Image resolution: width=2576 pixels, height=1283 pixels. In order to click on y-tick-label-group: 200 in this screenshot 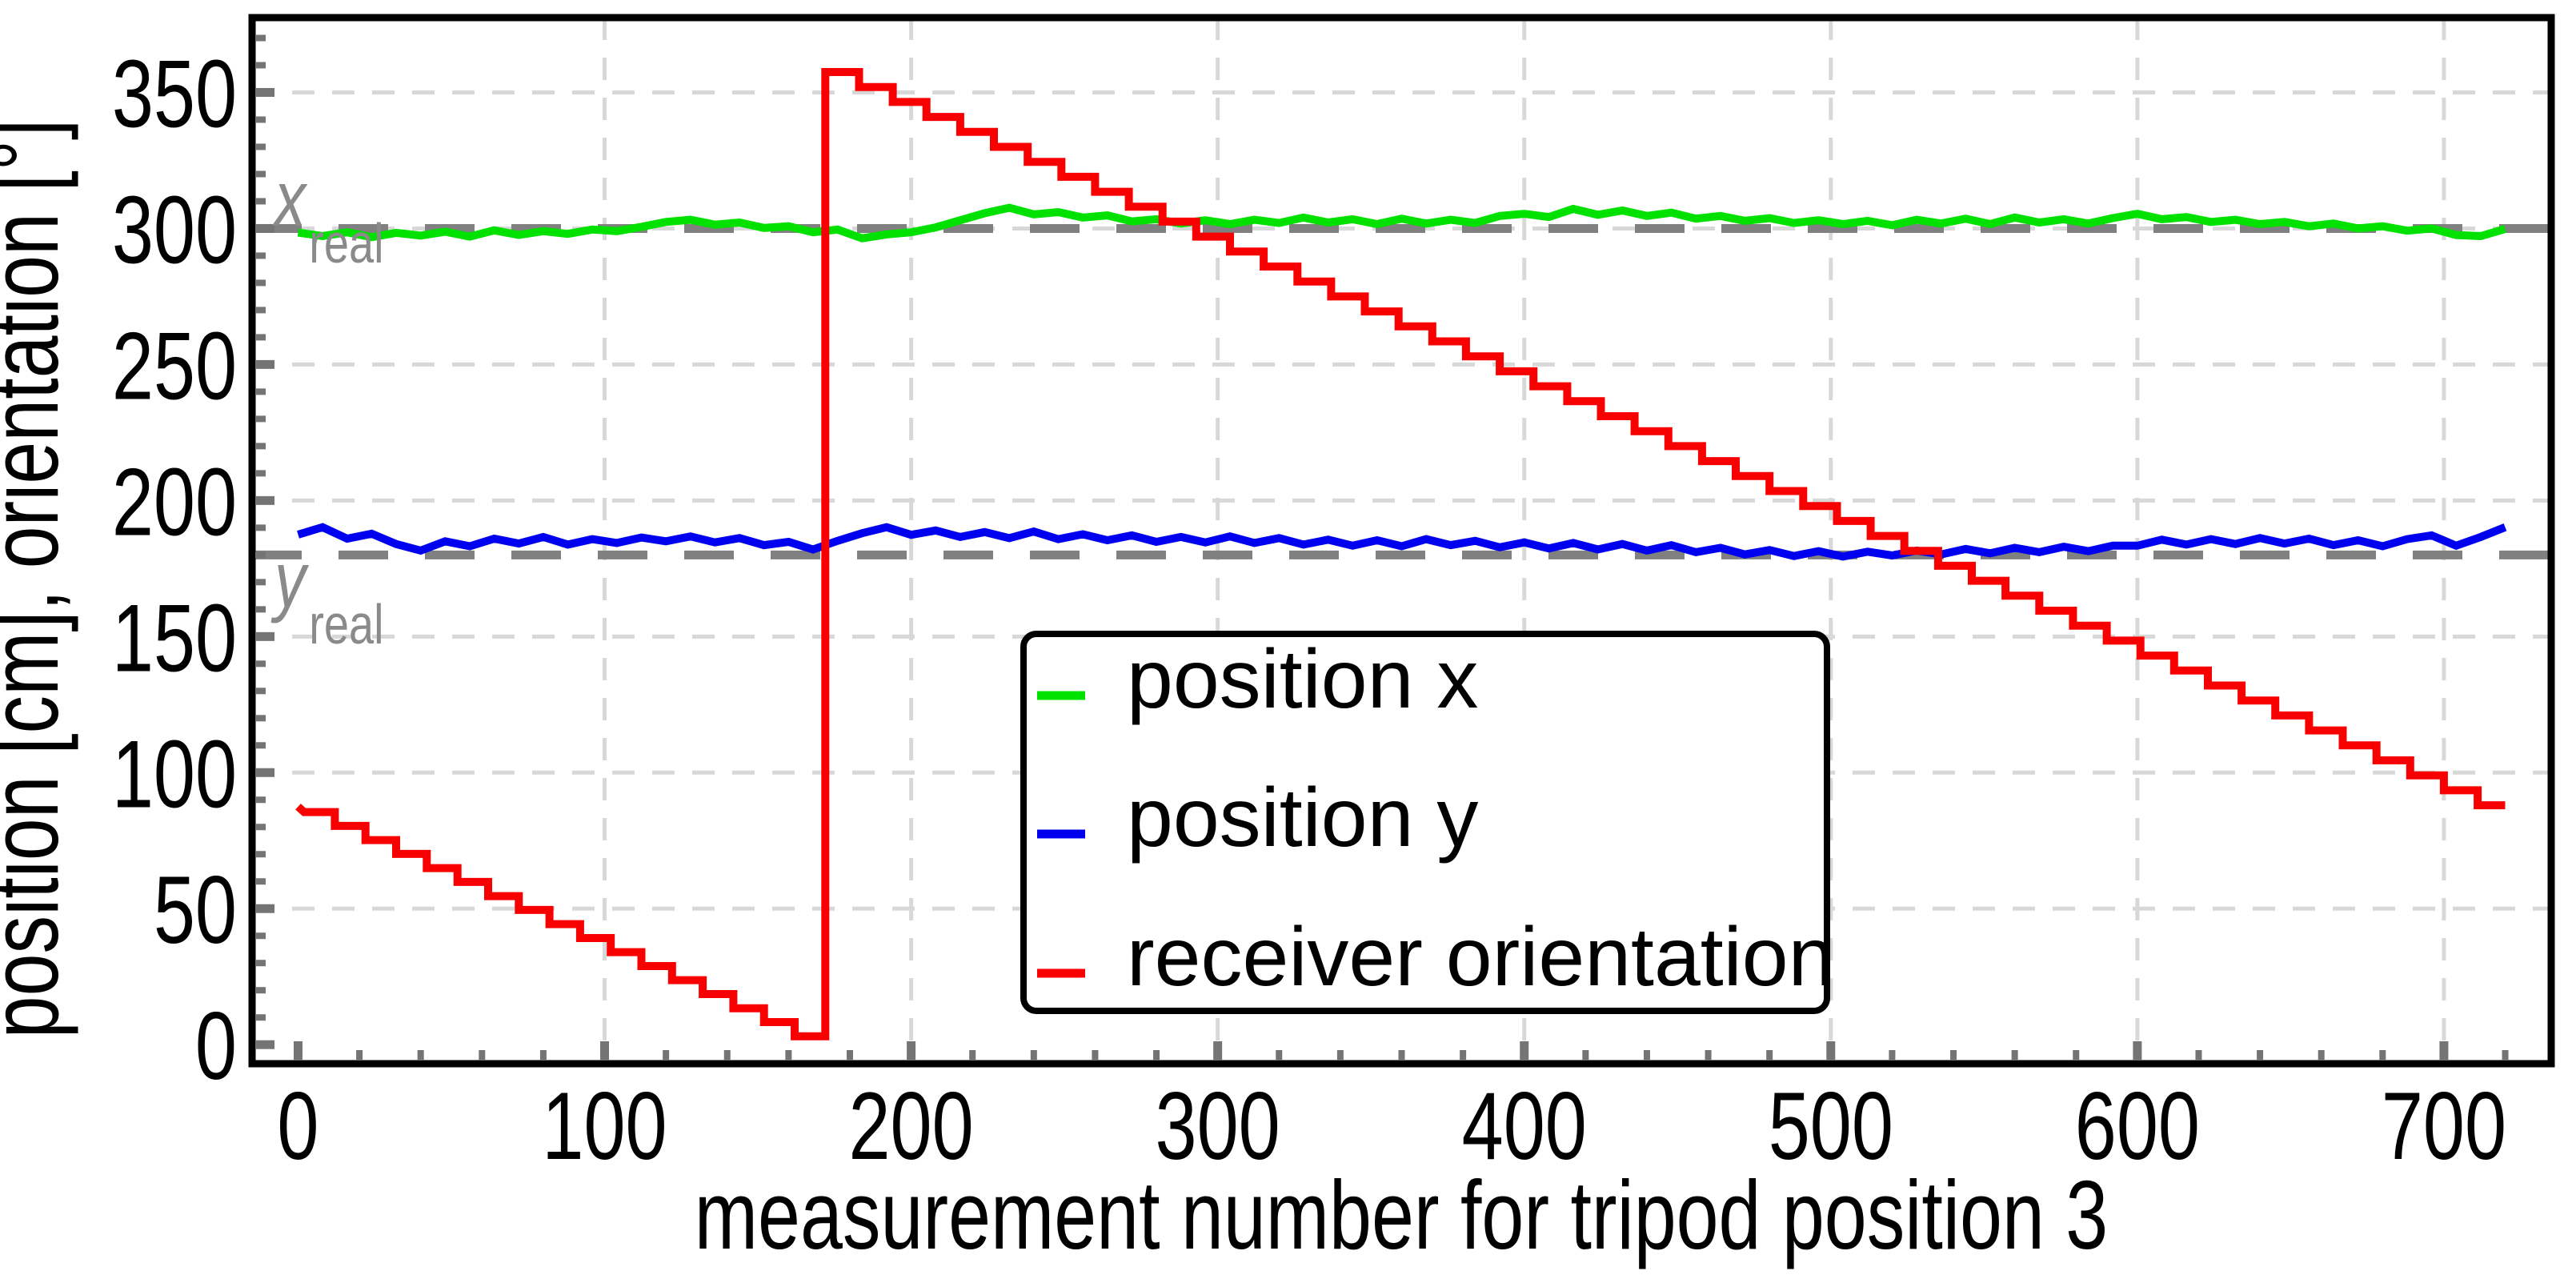, I will do `click(174, 502)`.